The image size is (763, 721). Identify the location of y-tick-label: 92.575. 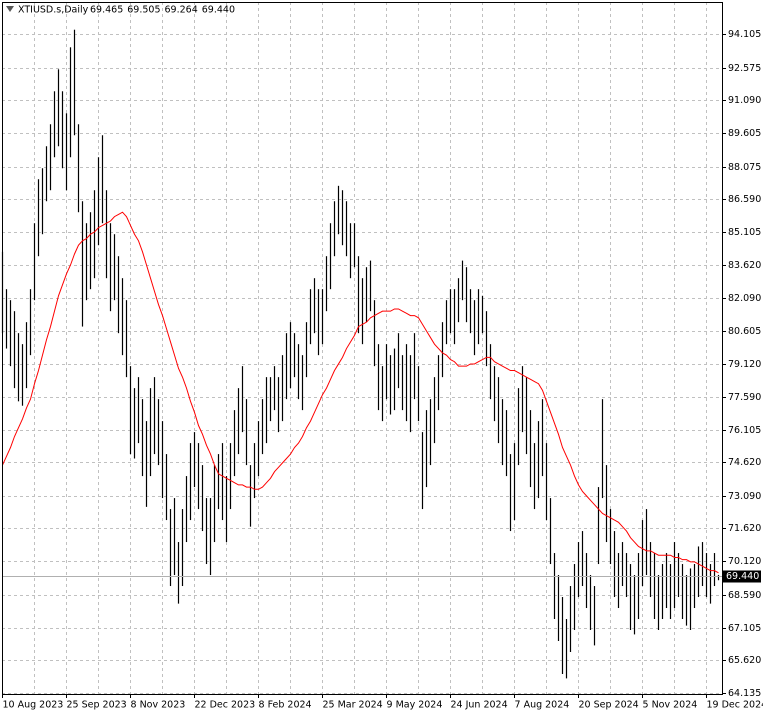
(744, 68).